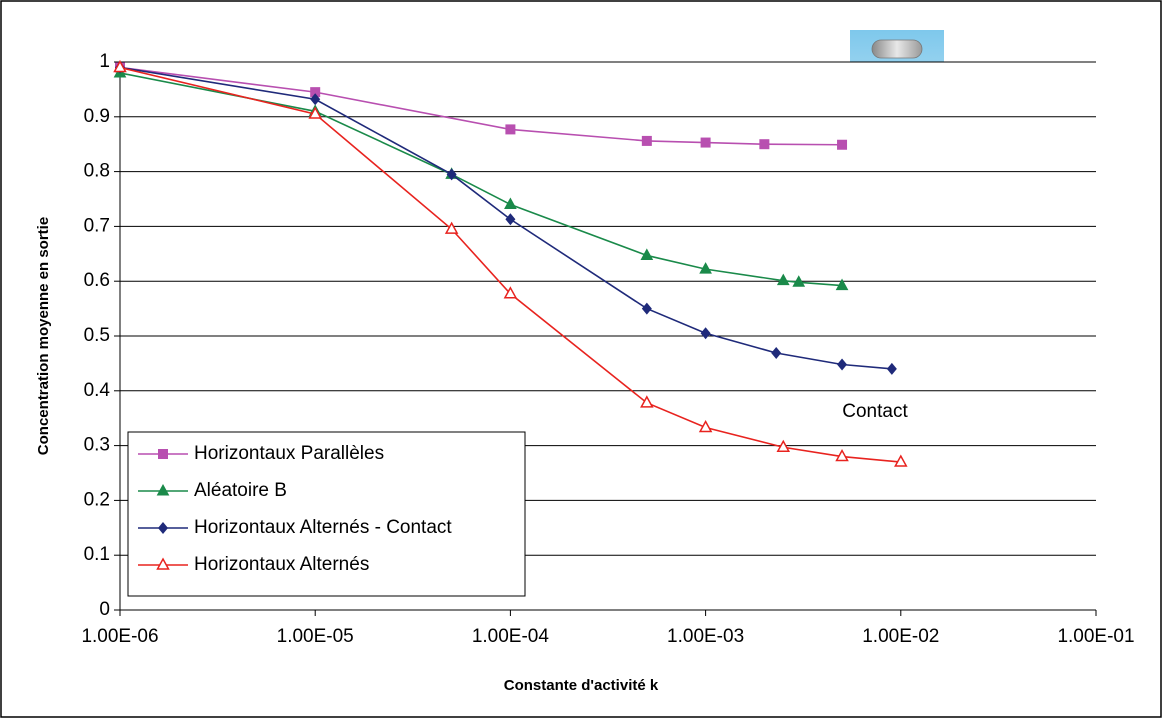  I want to click on legend, so click(326, 514).